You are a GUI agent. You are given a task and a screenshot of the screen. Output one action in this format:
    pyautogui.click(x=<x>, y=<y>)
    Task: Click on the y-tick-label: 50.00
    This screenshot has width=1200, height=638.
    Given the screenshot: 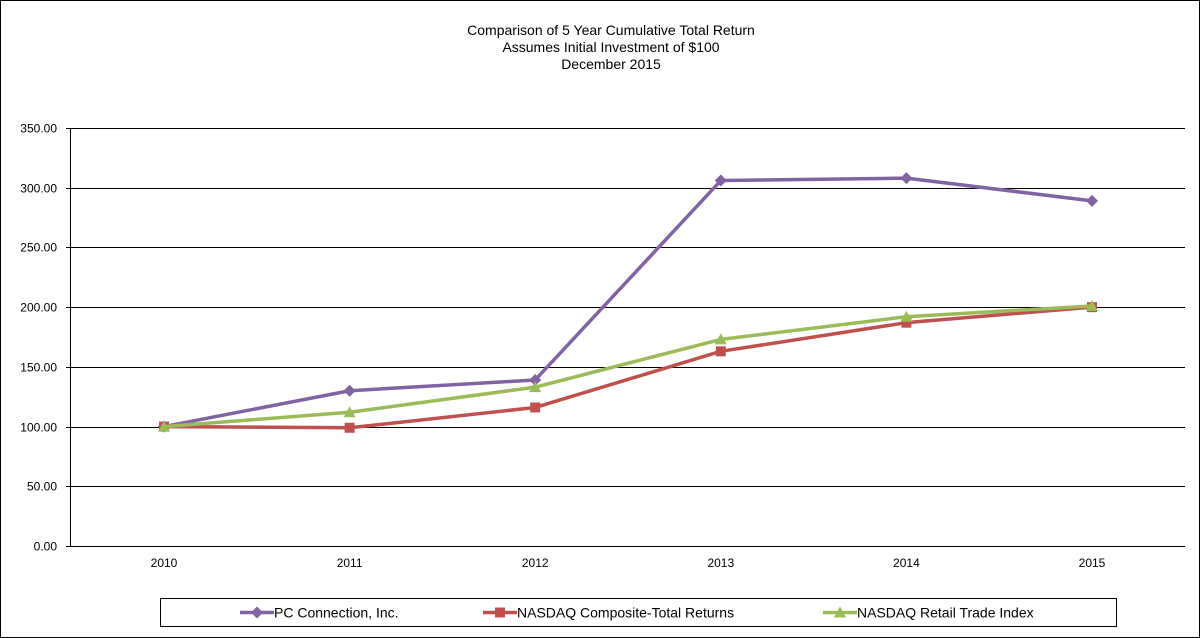 What is the action you would take?
    pyautogui.click(x=42, y=487)
    